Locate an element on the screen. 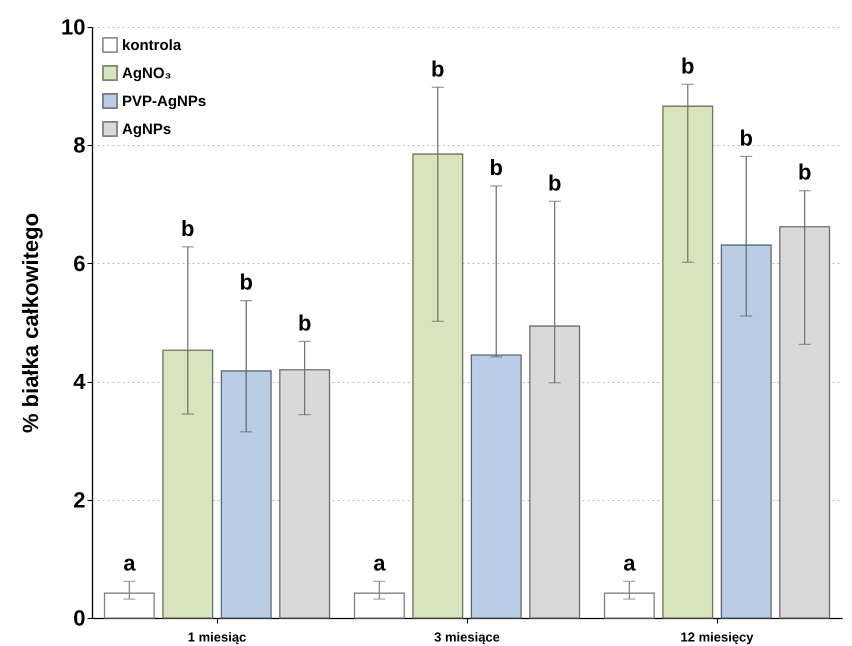  x-tick-label: 12 miesięcy is located at coordinates (717, 637).